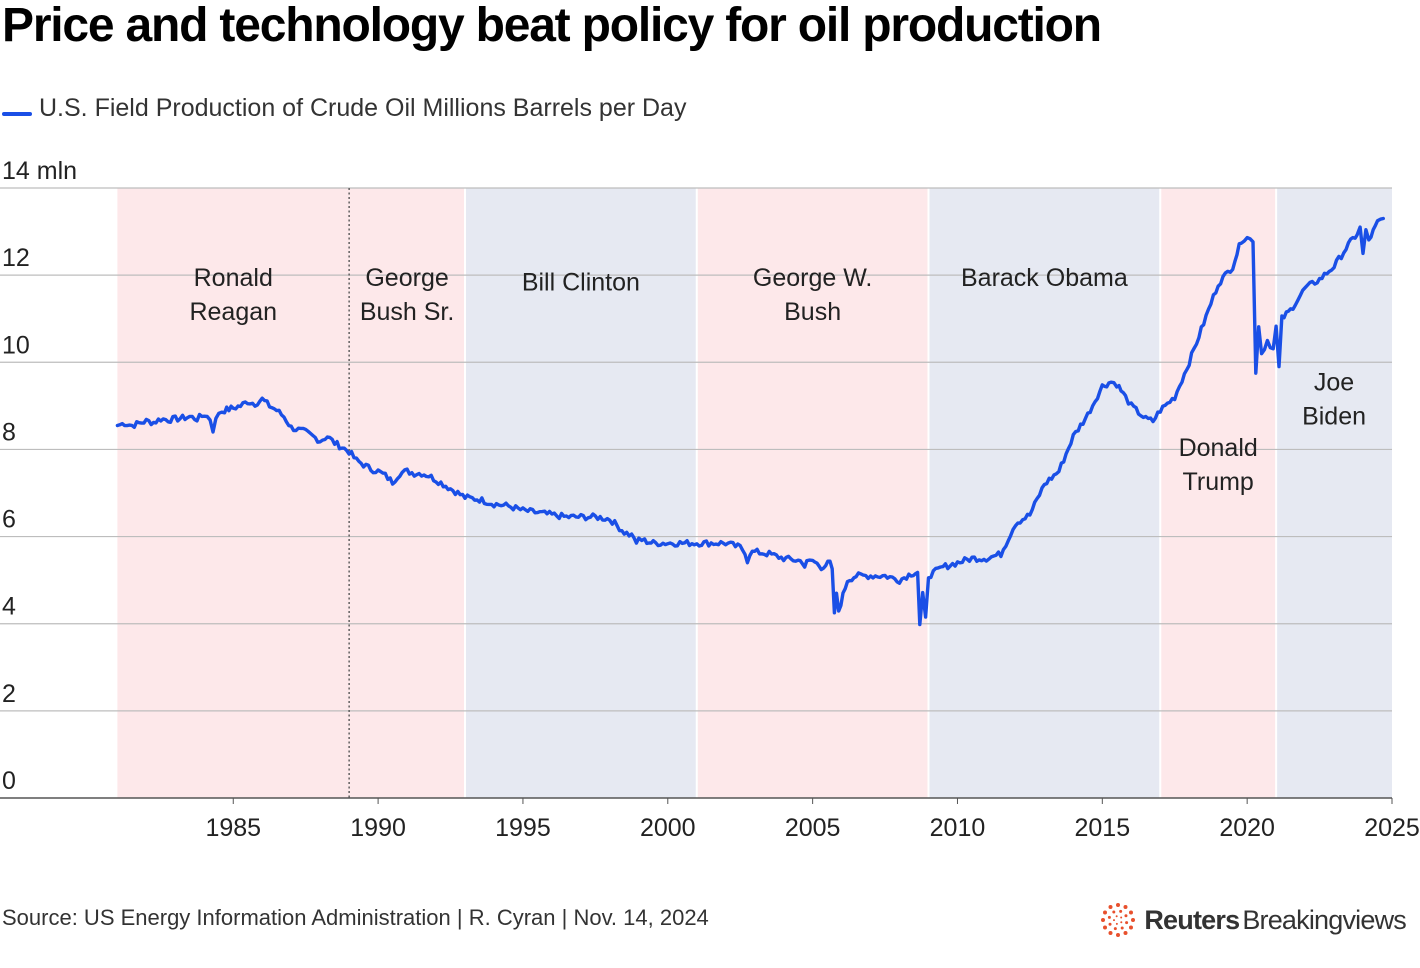 The image size is (1420, 968). Describe the element at coordinates (812, 312) in the screenshot. I see `era-label-line: Bush` at that location.